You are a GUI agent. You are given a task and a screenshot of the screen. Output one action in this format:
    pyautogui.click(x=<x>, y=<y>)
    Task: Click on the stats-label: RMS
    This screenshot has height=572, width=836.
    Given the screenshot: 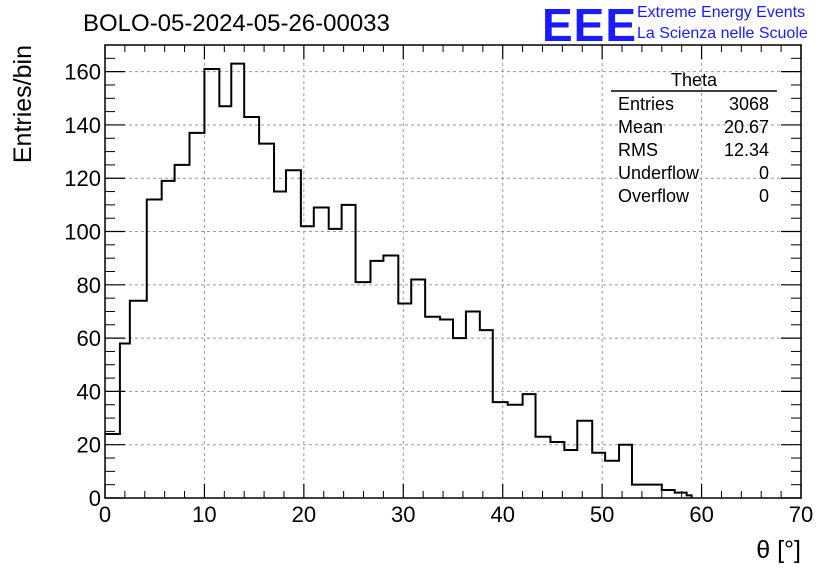 What is the action you would take?
    pyautogui.click(x=638, y=150)
    